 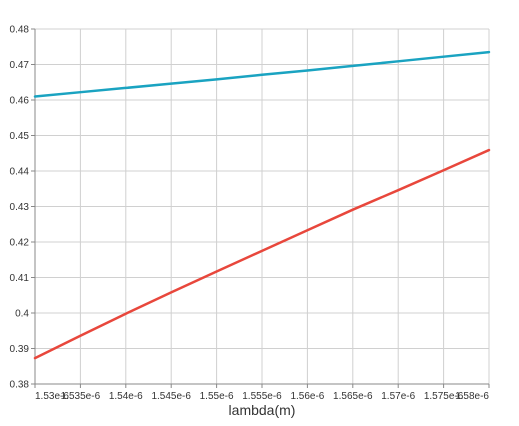 What do you see at coordinates (353, 396) in the screenshot?
I see `x-tick-label: 1.565e-6` at bounding box center [353, 396].